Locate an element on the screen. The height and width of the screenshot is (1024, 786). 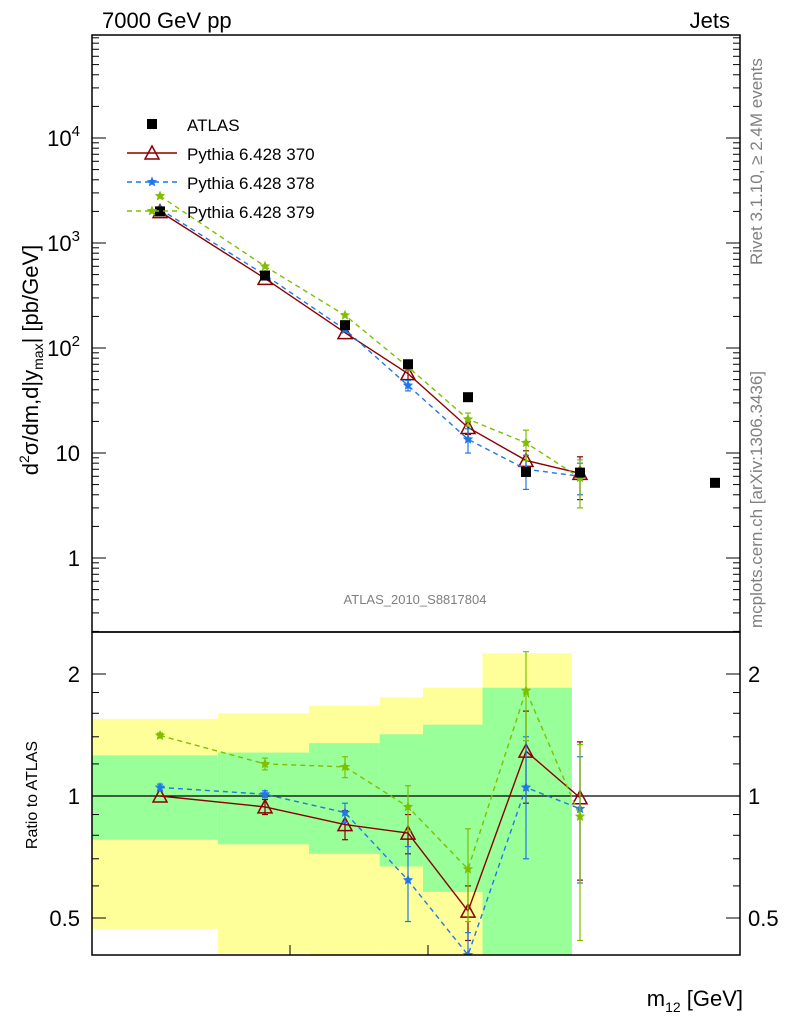
ratio-y-tick-label-right: 1 is located at coordinates (754, 796).